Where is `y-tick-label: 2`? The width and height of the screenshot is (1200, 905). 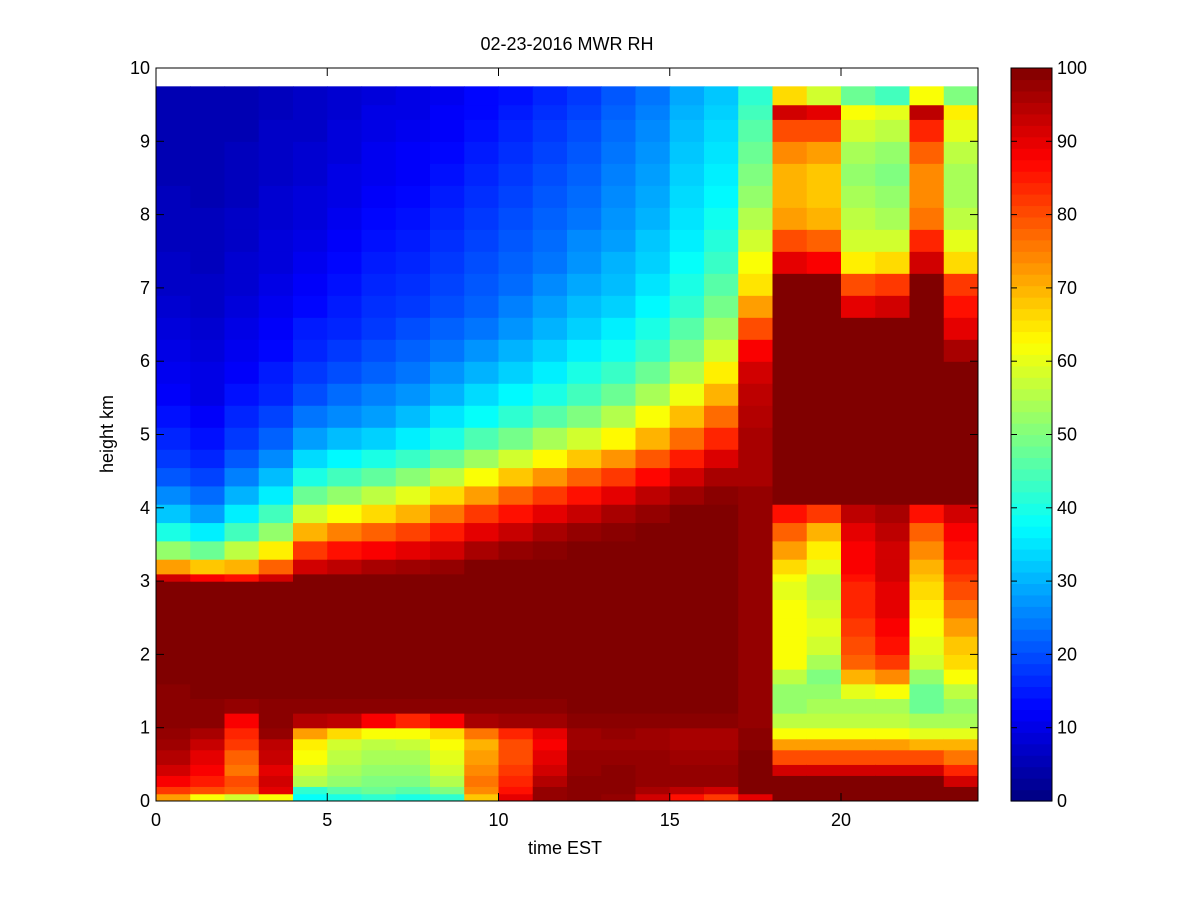
y-tick-label: 2 is located at coordinates (145, 654).